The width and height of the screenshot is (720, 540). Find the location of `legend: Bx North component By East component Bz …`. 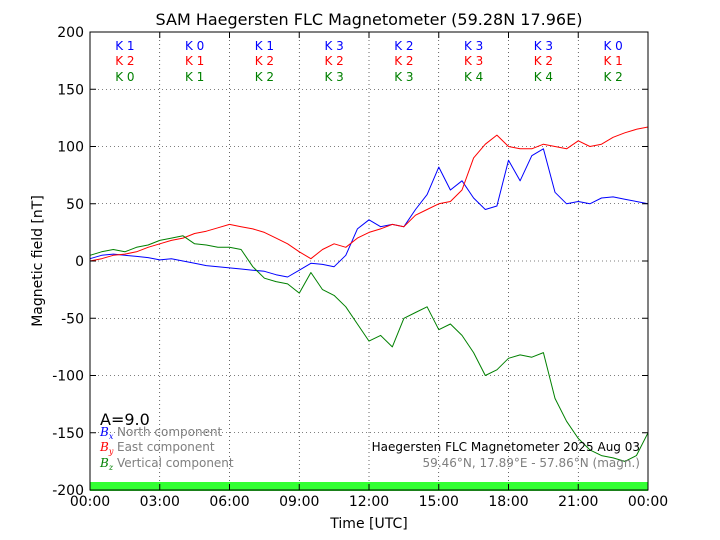

legend: Bx North component By East component Bz … is located at coordinates (166, 448).